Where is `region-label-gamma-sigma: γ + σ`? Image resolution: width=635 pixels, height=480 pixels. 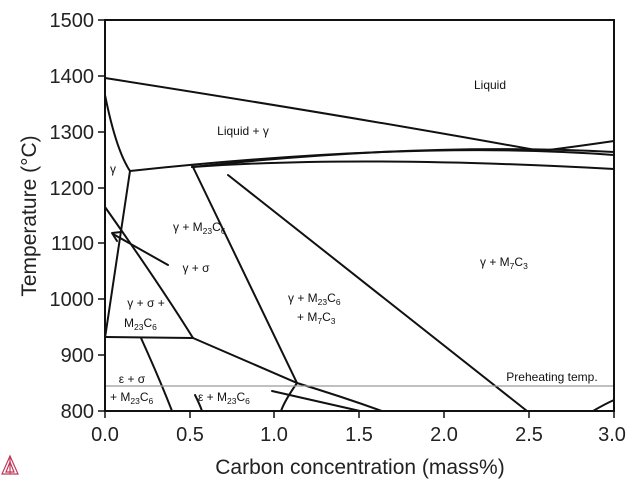 region-label-gamma-sigma: γ + σ is located at coordinates (196, 268).